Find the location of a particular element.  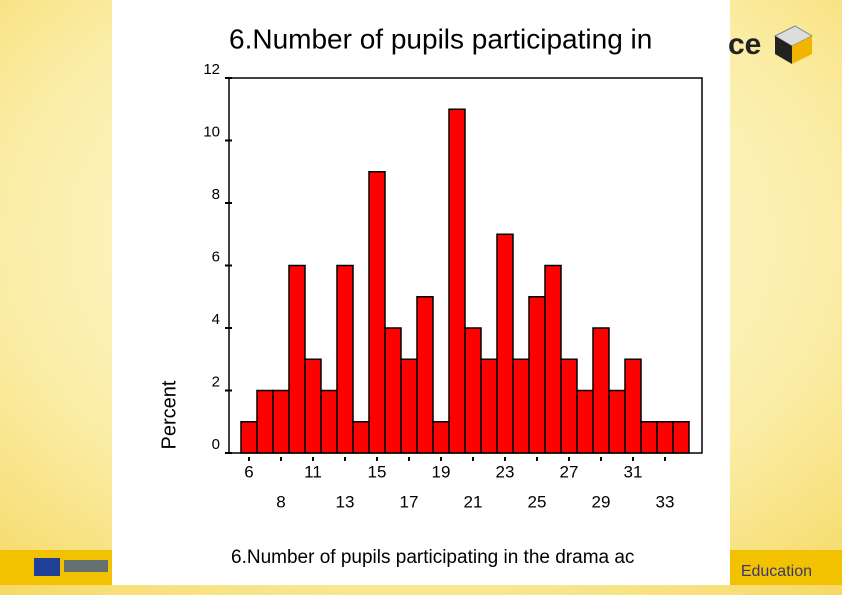

x-tick-label: 17 is located at coordinates (409, 501).